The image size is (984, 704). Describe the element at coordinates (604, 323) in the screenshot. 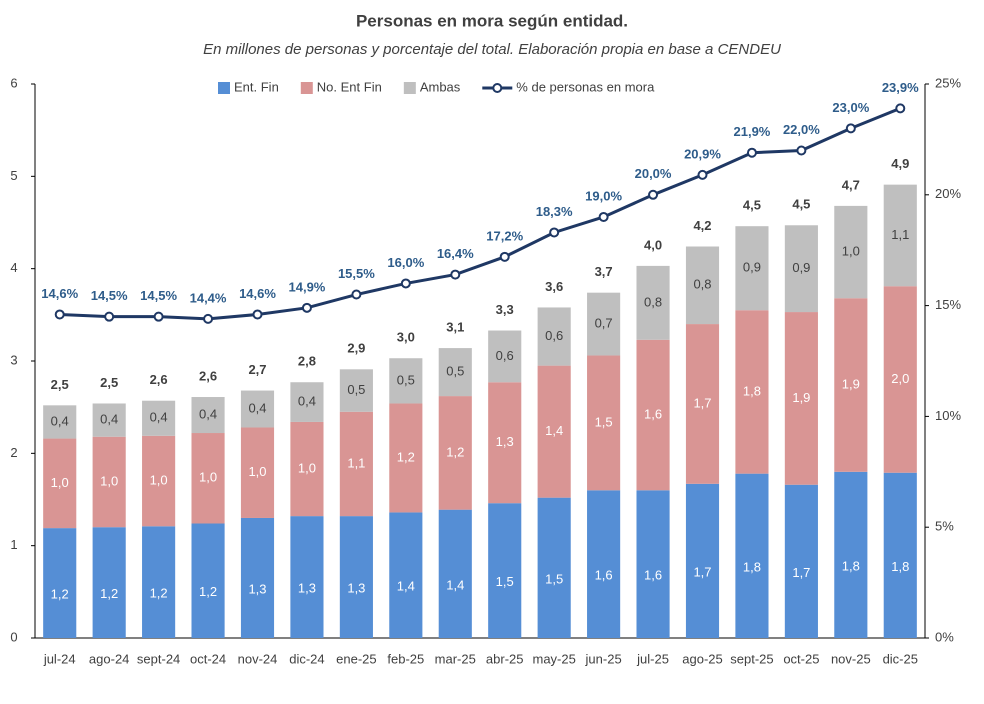

I see `value-label: 0,7` at that location.